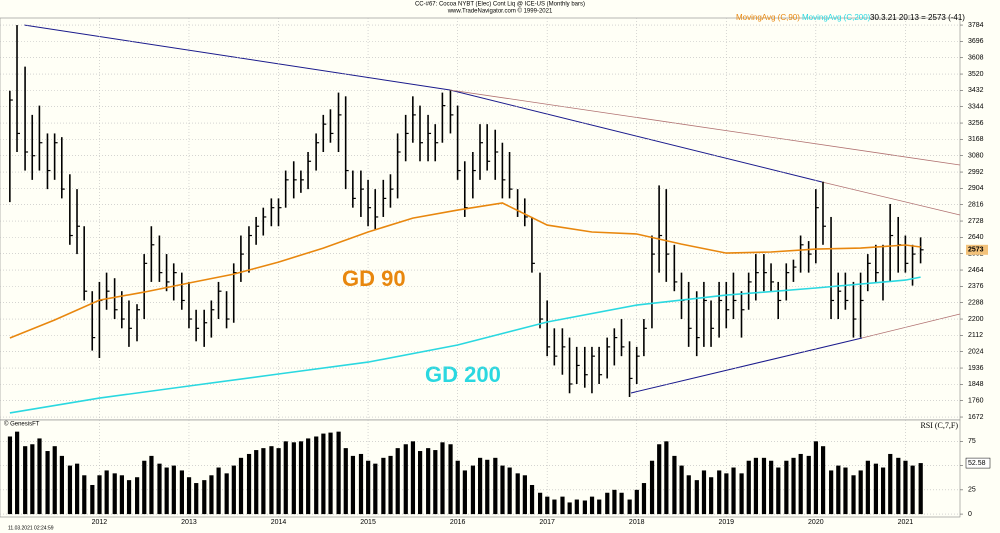 Image resolution: width=1000 pixels, height=533 pixels. What do you see at coordinates (976, 319) in the screenshot?
I see `y-tick-label: 2200` at bounding box center [976, 319].